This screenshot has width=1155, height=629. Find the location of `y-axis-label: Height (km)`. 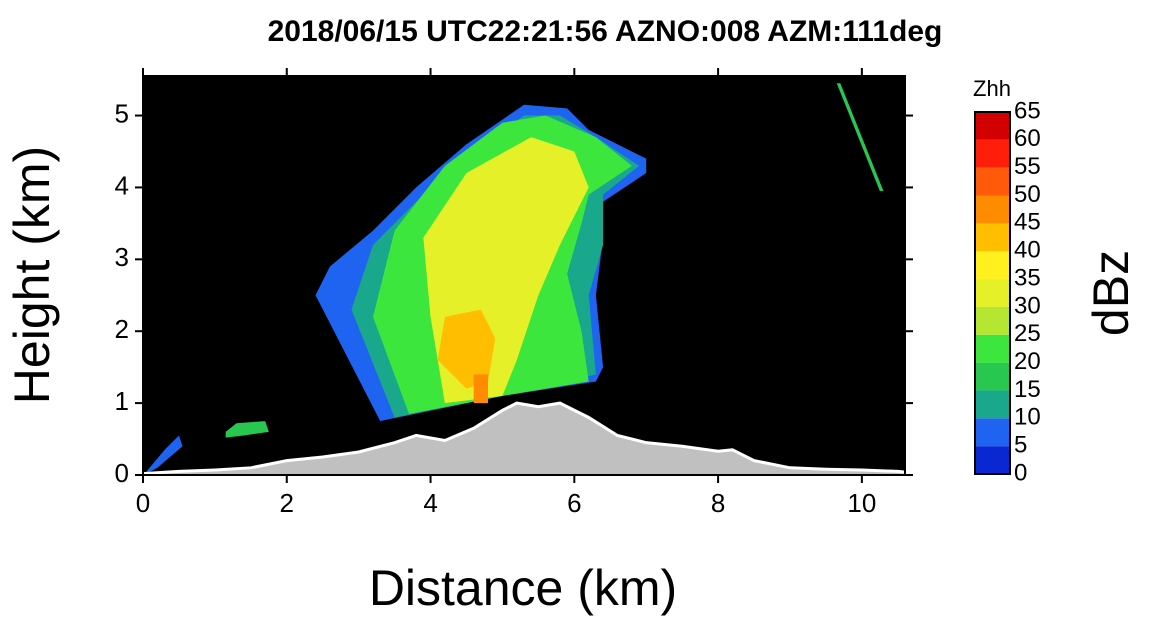

y-axis-label: Height (km) is located at coordinates (32, 275).